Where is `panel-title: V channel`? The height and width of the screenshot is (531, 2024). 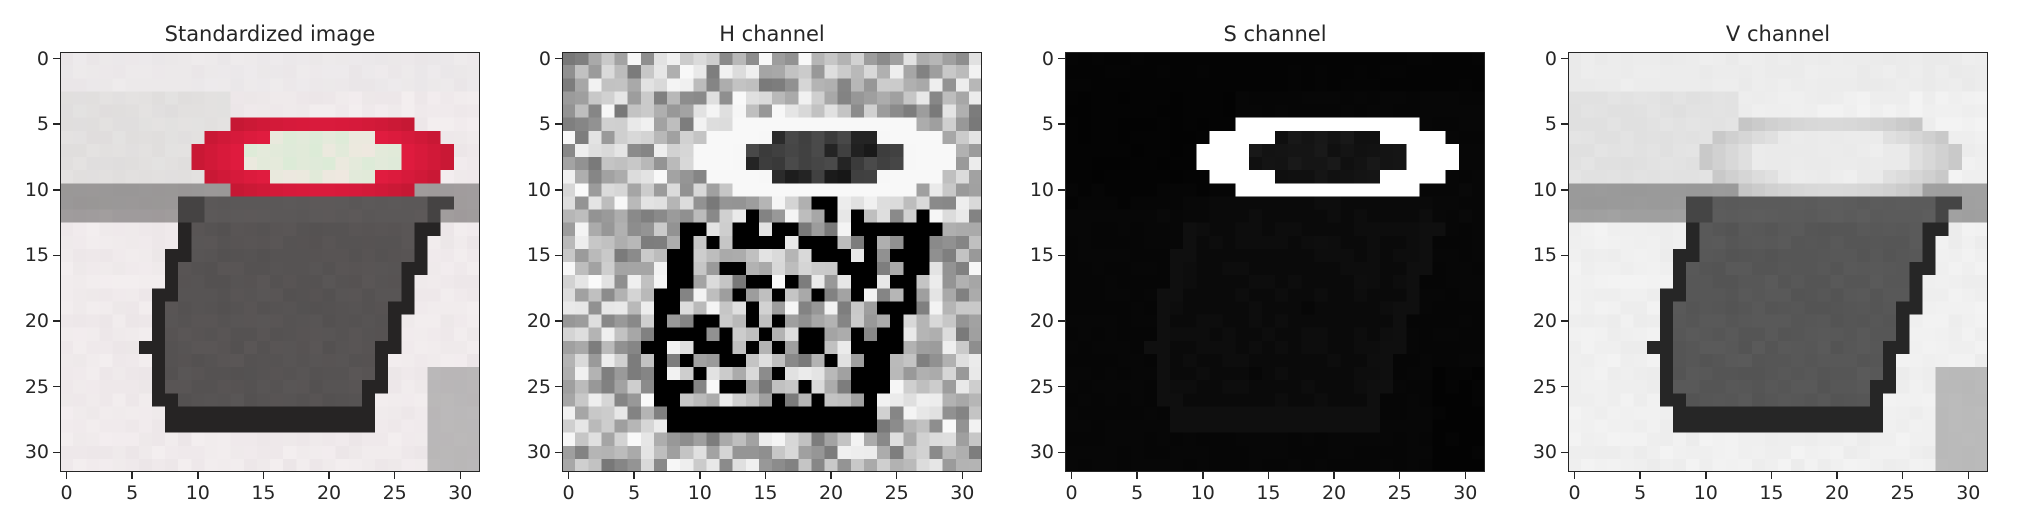 panel-title: V channel is located at coordinates (1778, 34).